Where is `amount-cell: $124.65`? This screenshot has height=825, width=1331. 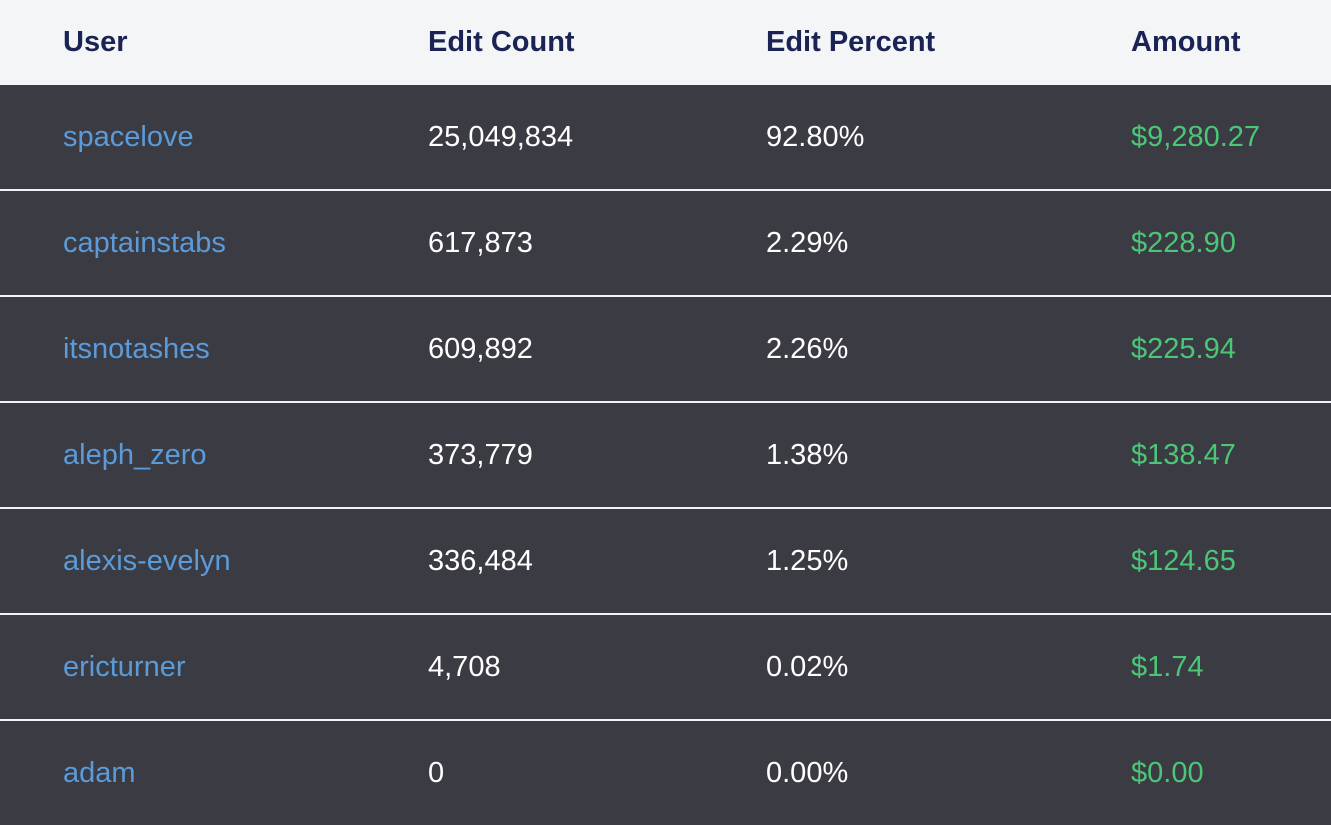 amount-cell: $124.65 is located at coordinates (1199, 560).